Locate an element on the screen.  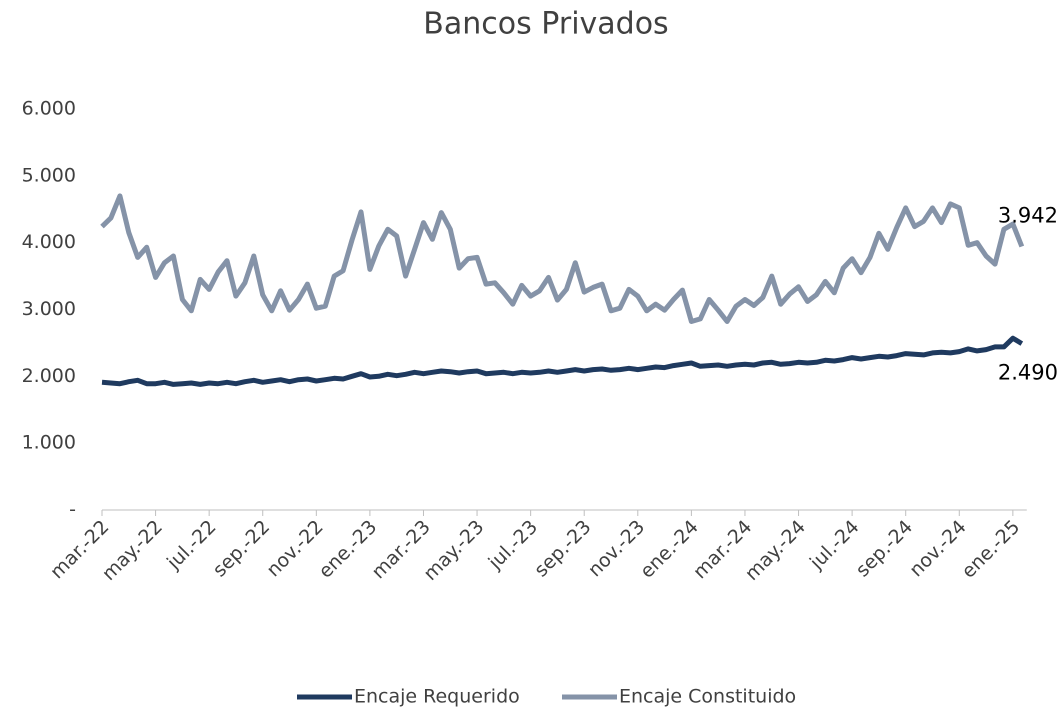
y-tick-label: 3.000 is located at coordinates (49, 309).